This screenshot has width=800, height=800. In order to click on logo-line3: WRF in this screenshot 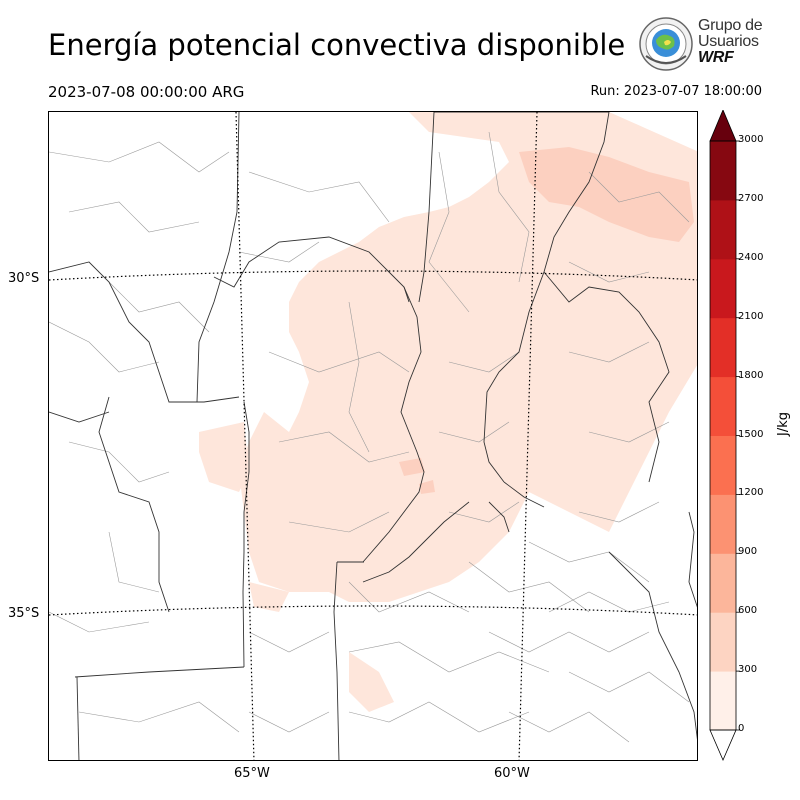, I will do `click(716, 57)`.